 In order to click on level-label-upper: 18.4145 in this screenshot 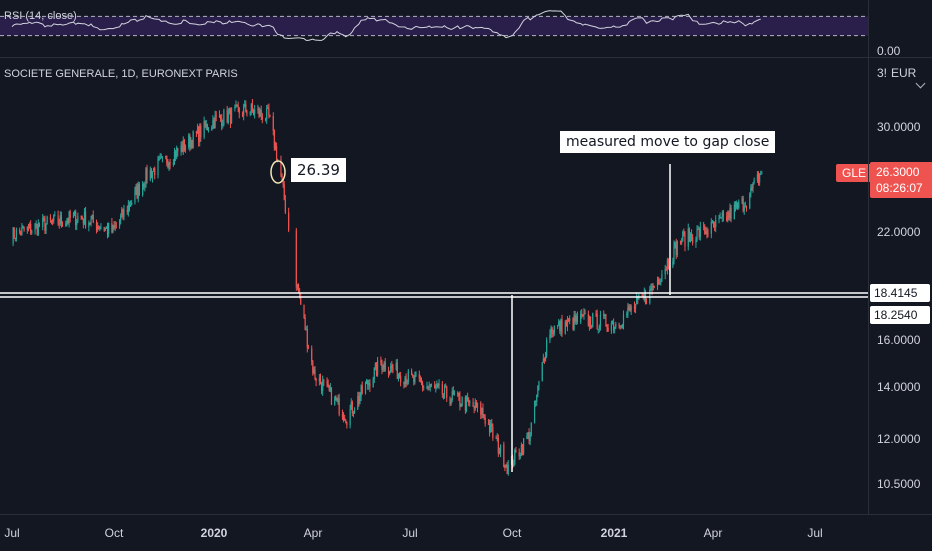, I will do `click(900, 293)`.